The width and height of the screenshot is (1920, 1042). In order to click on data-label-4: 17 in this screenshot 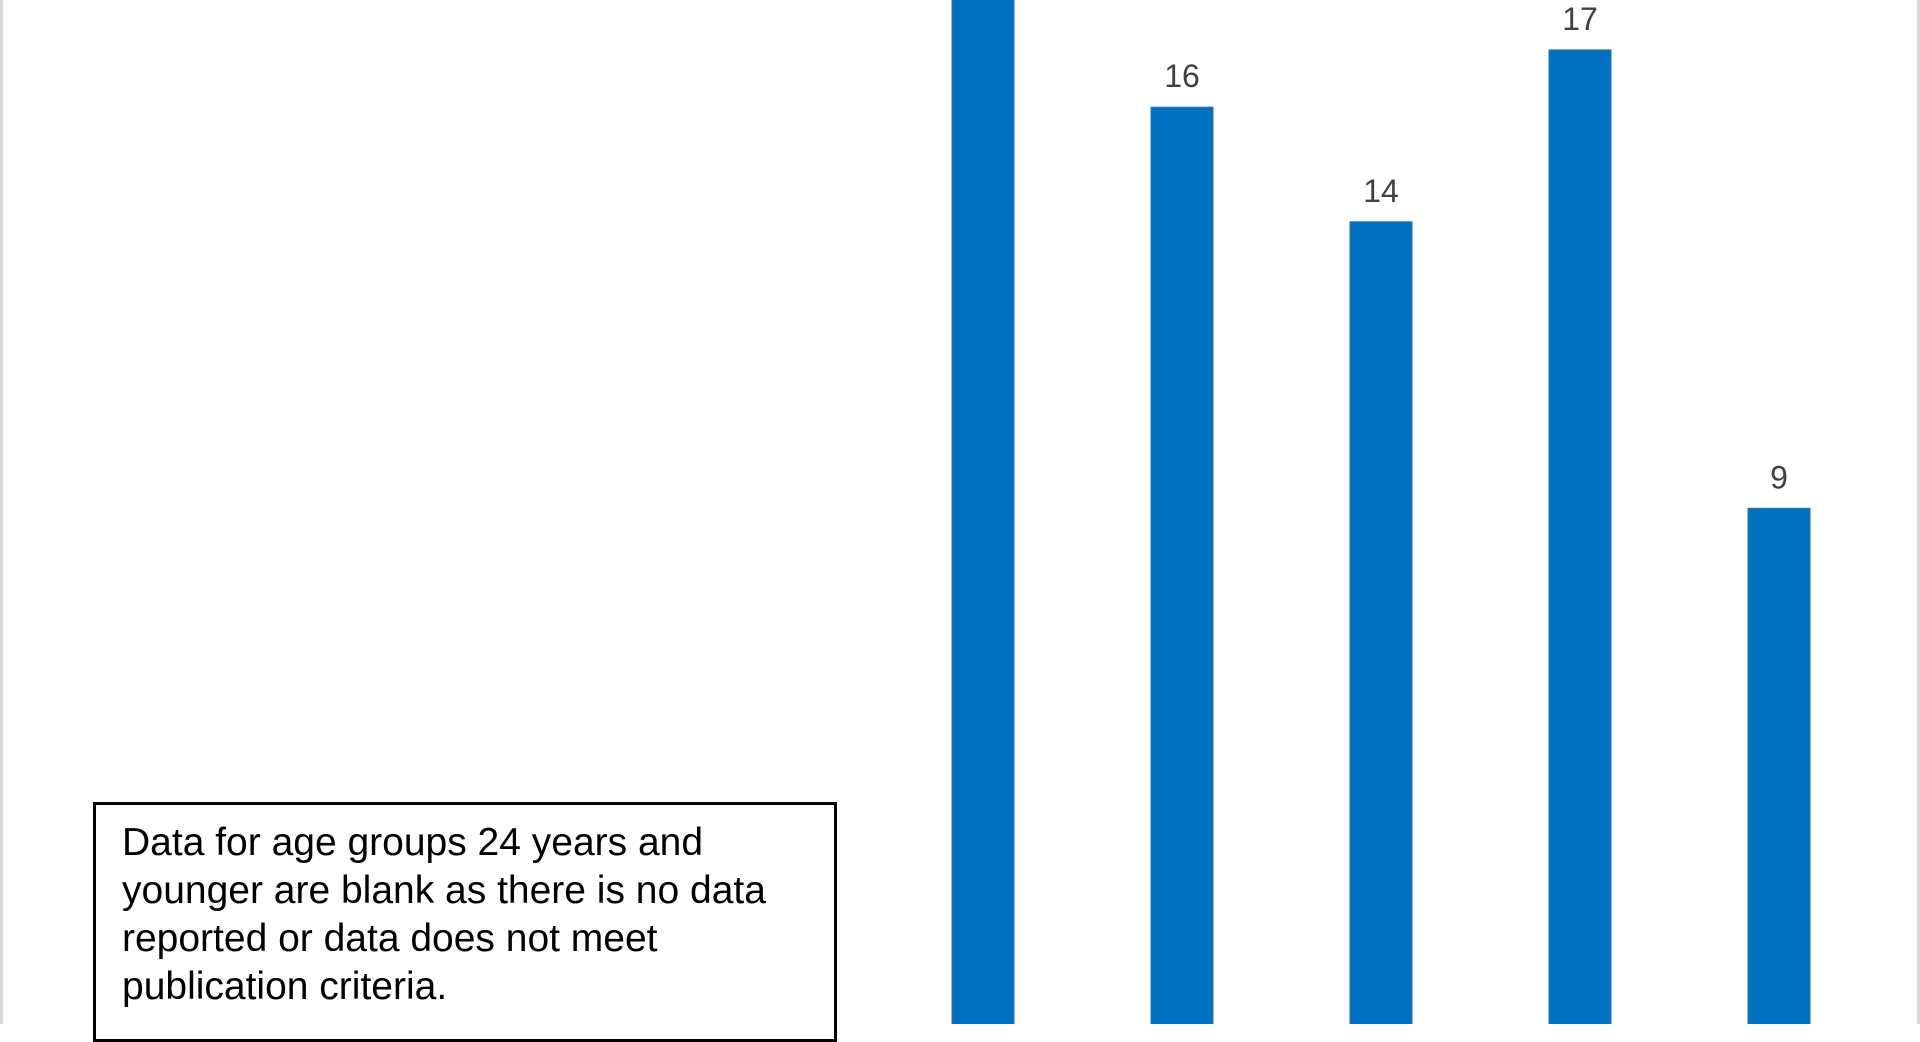, I will do `click(1580, 19)`.